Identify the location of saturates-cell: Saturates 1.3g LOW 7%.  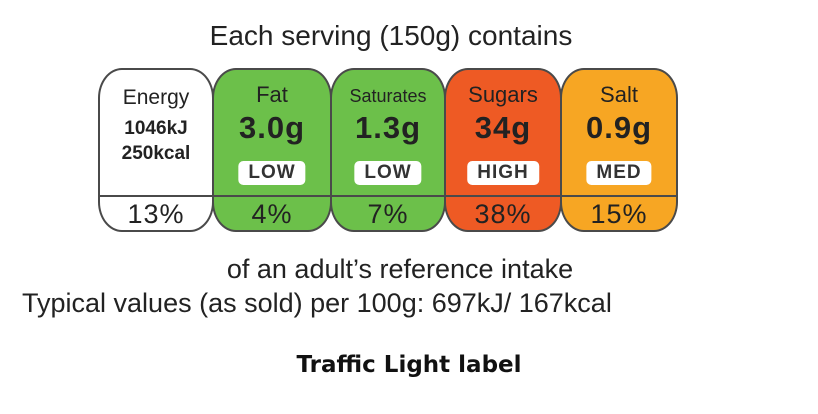
(388, 150).